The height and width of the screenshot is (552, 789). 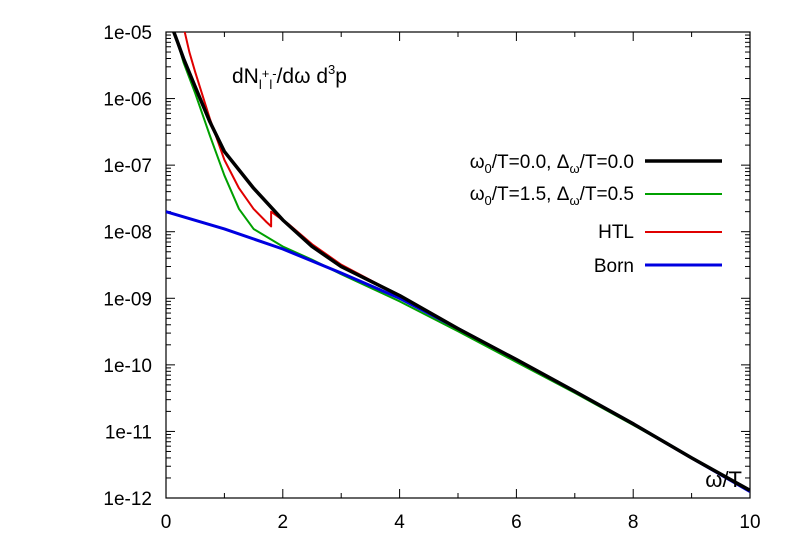 I want to click on legend-2-part-c: /T=1.5, Δ, so click(x=531, y=194).